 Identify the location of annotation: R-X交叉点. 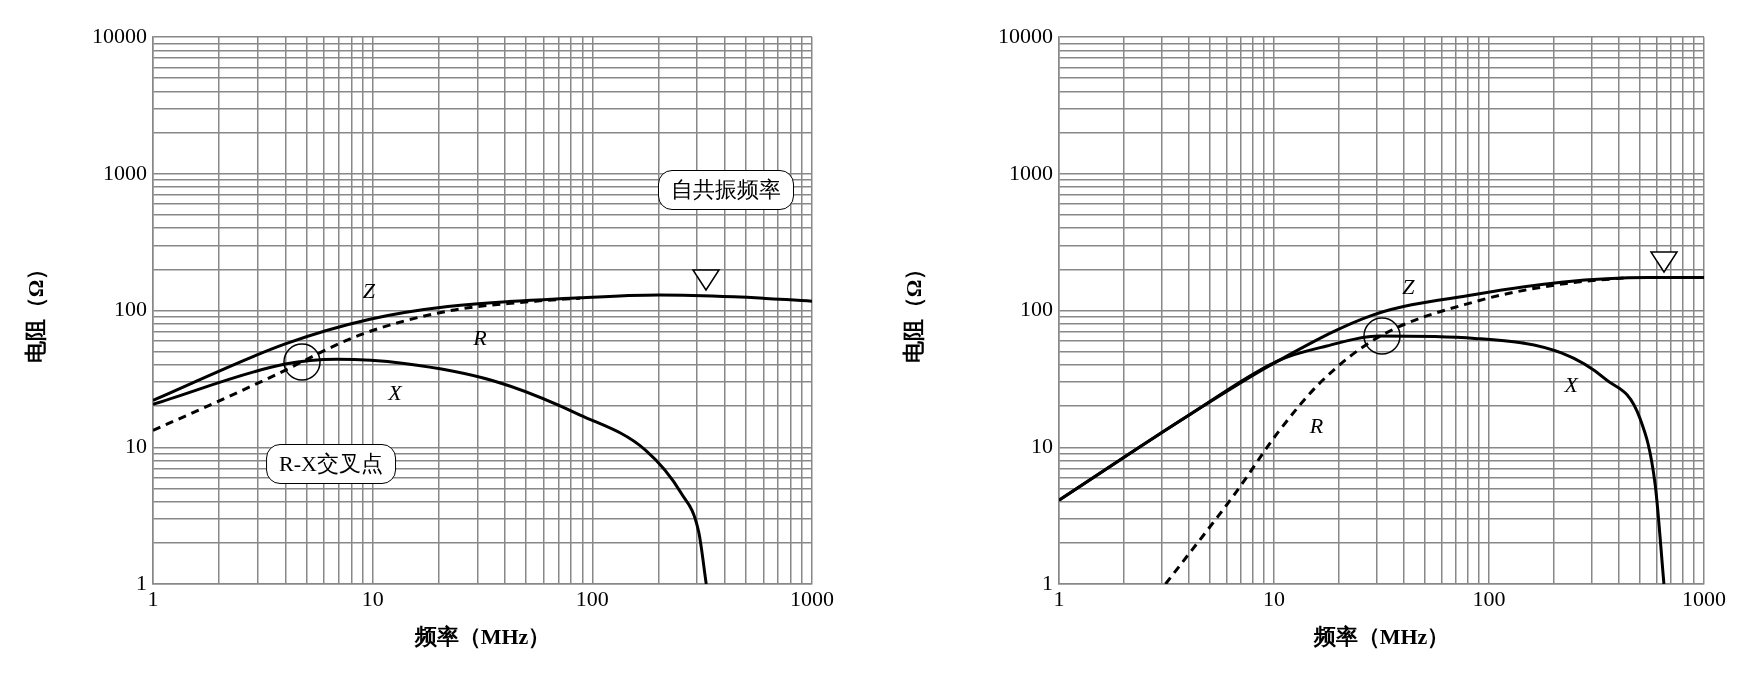
(330, 463).